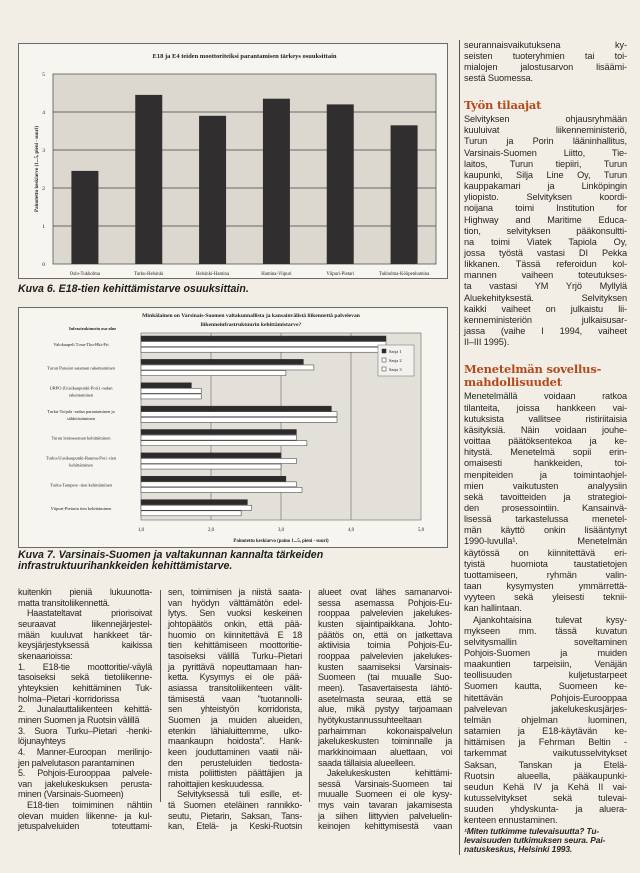 This screenshot has height=873, width=640. What do you see at coordinates (81, 458) in the screenshot?
I see `category-label: Turku-Uusikaupunki-Rauma-Pori -tien` at bounding box center [81, 458].